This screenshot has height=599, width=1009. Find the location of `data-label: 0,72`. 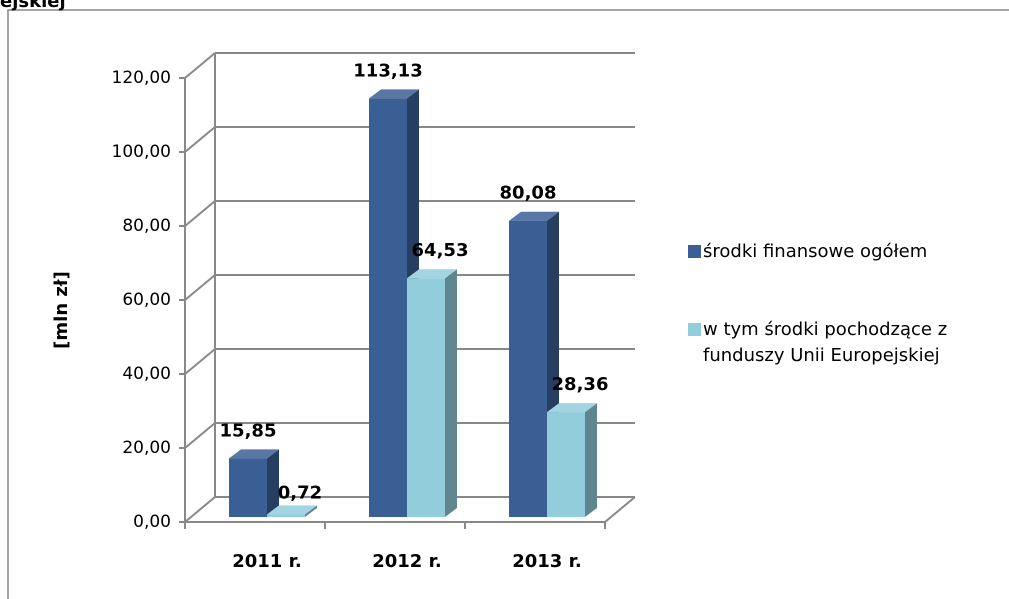

data-label: 0,72 is located at coordinates (300, 492).